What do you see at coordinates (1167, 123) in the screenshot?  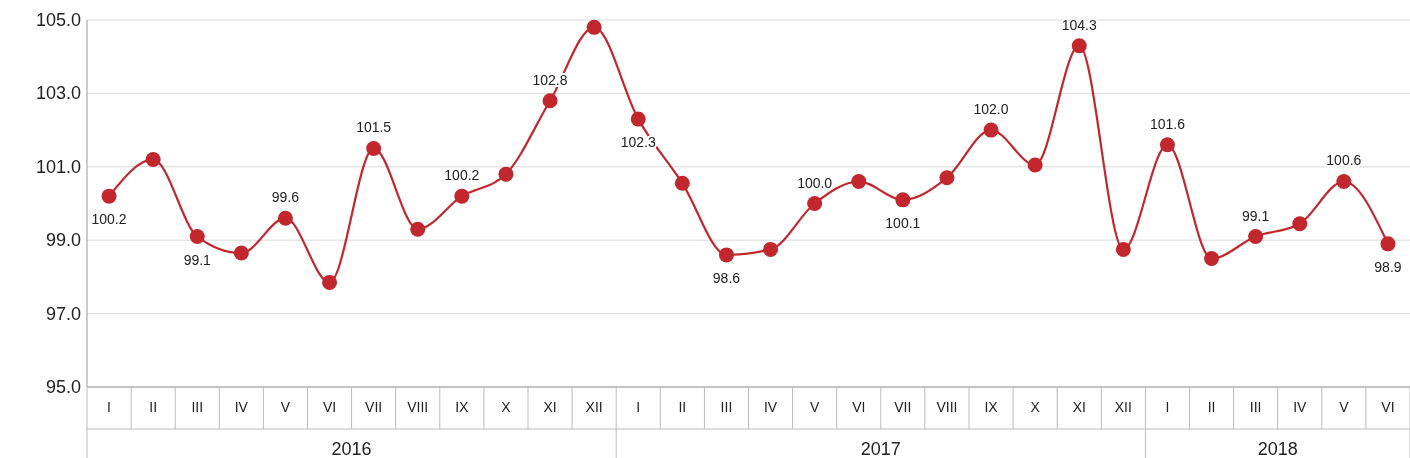 I see `data-label: 101.6` at bounding box center [1167, 123].